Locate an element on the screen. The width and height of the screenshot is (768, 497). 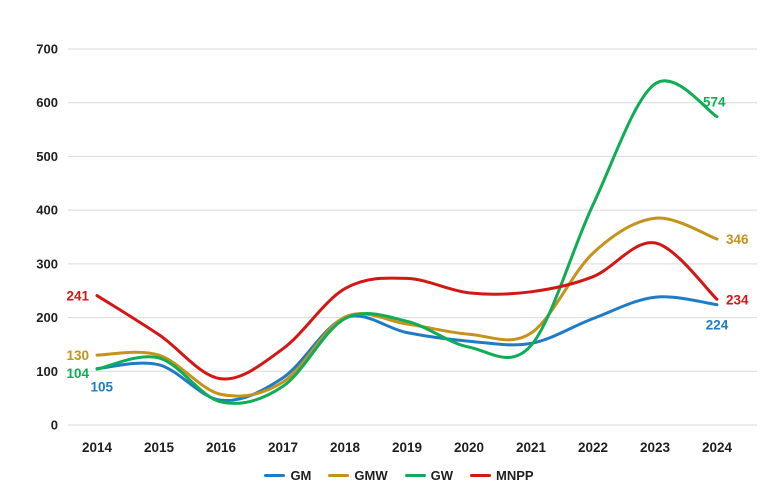
x-tick-label-2018: 2018 is located at coordinates (345, 447).